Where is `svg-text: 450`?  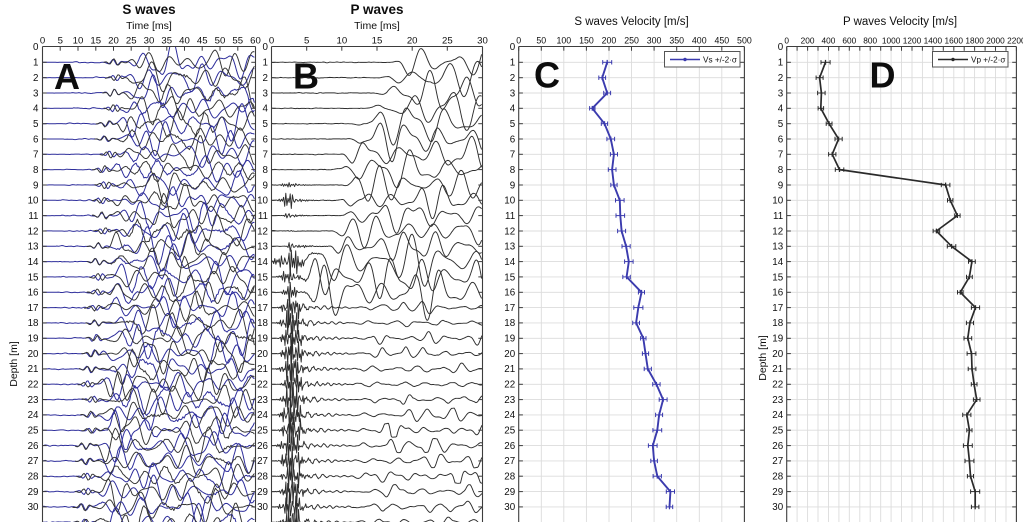 svg-text: 450 is located at coordinates (721, 41).